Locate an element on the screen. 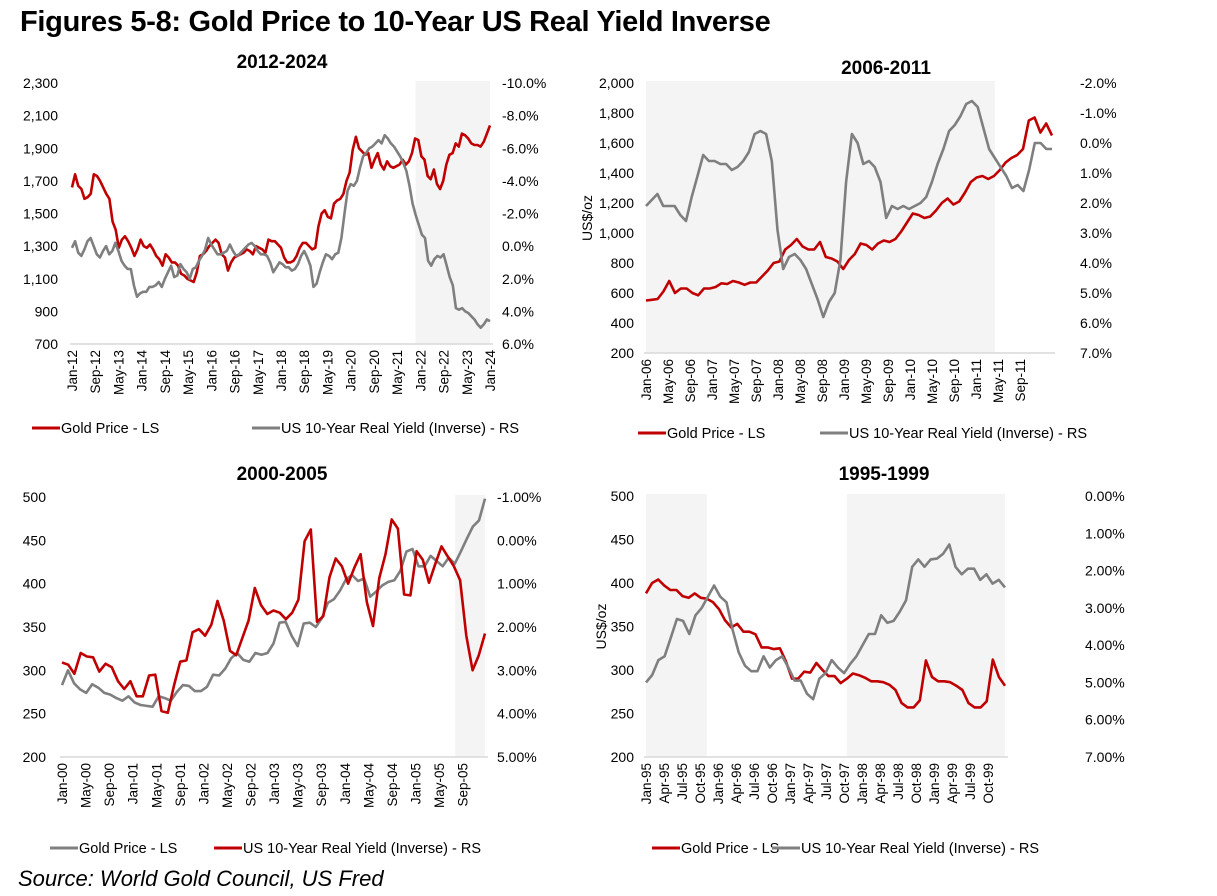 The height and width of the screenshot is (896, 1217). x-axis-tick-label: May-15 is located at coordinates (188, 372).